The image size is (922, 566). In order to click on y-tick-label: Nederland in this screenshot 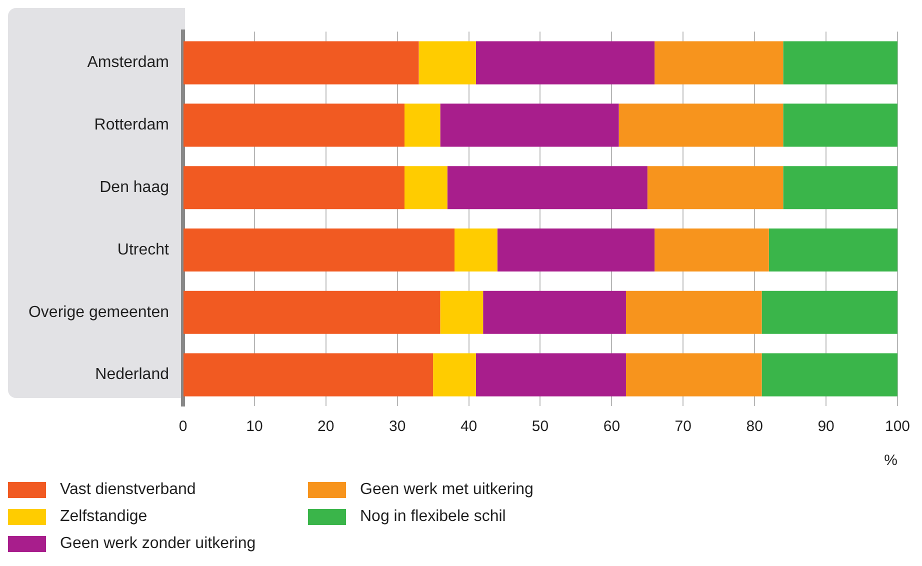, I will do `click(132, 375)`.